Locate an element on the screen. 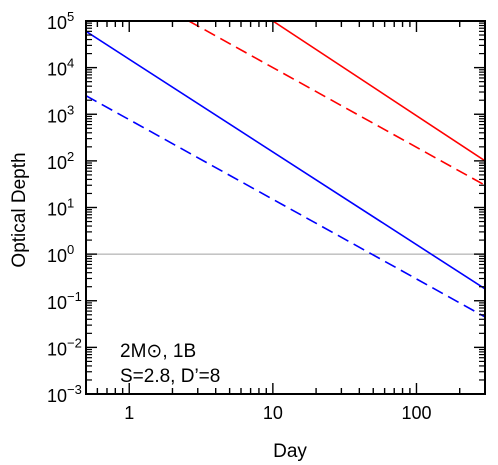 This screenshot has width=498, height=465. annotation-line-1: 2M⊙, 1B is located at coordinates (158, 351).